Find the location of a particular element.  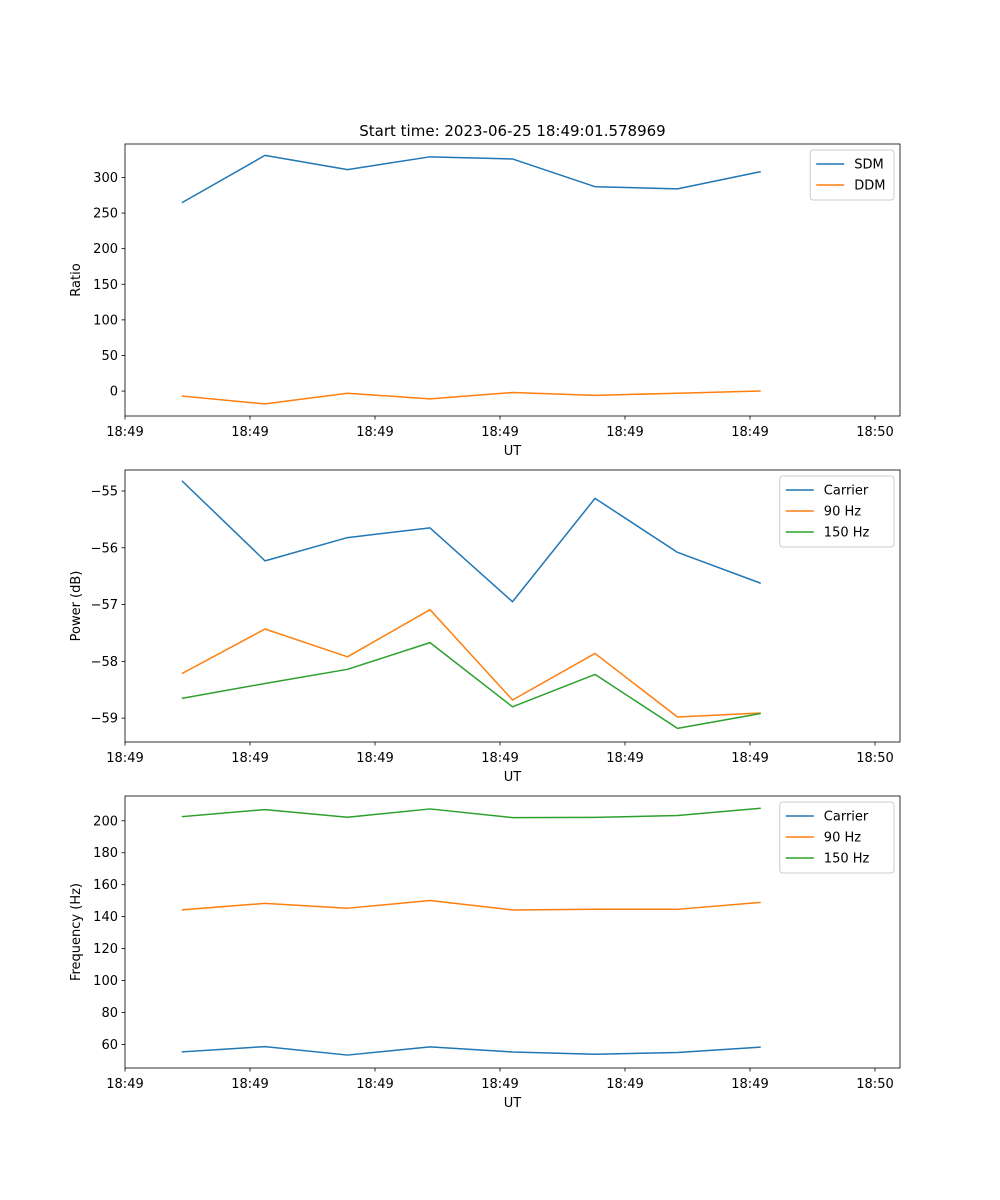

y-tick-label: 0 is located at coordinates (114, 392).